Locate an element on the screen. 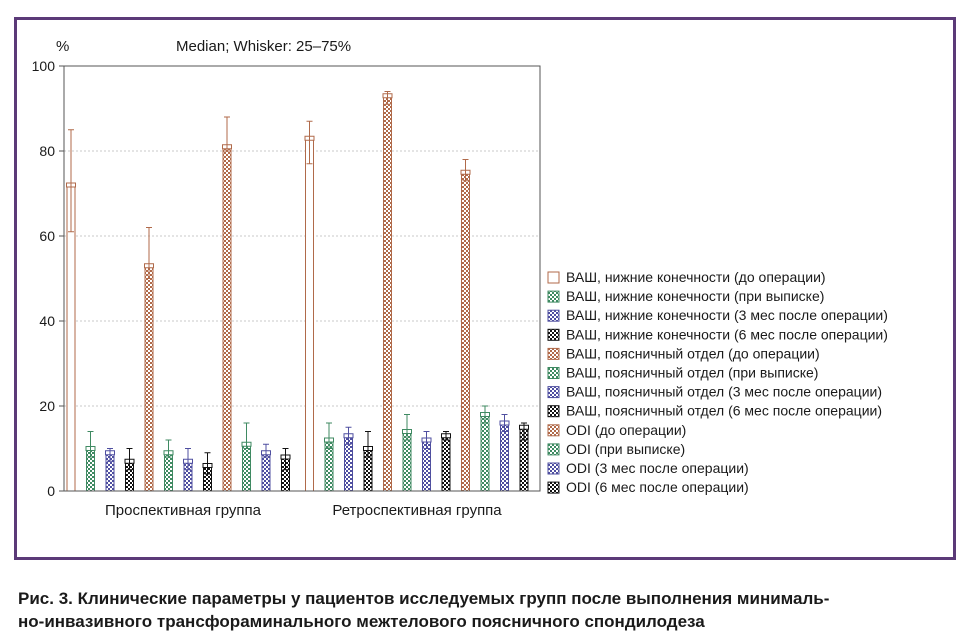  legend-item: ODI (до операции) is located at coordinates (616, 430).